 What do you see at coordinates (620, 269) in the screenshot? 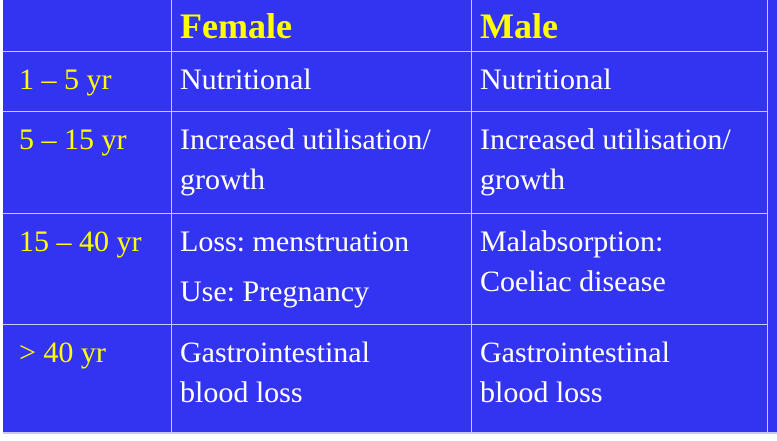
I see `cell-male-15-40yr: Malabsorption: Coeliac disease` at bounding box center [620, 269].